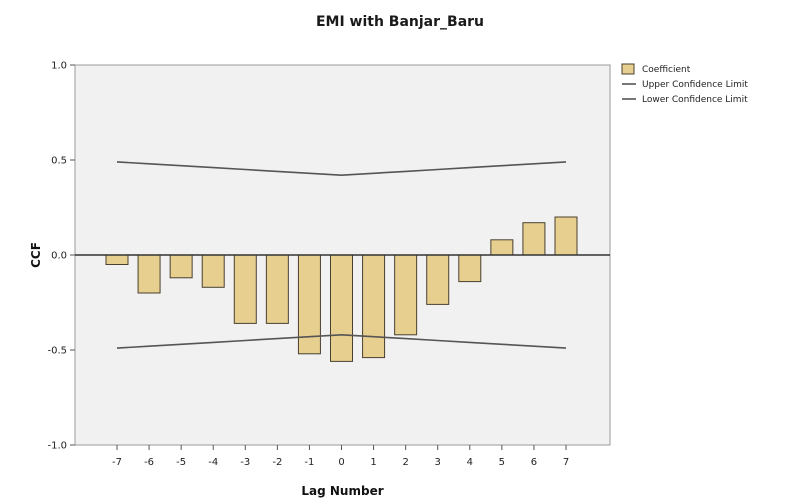 Image resolution: width=799 pixels, height=503 pixels. I want to click on bar-lag--3, so click(245, 289).